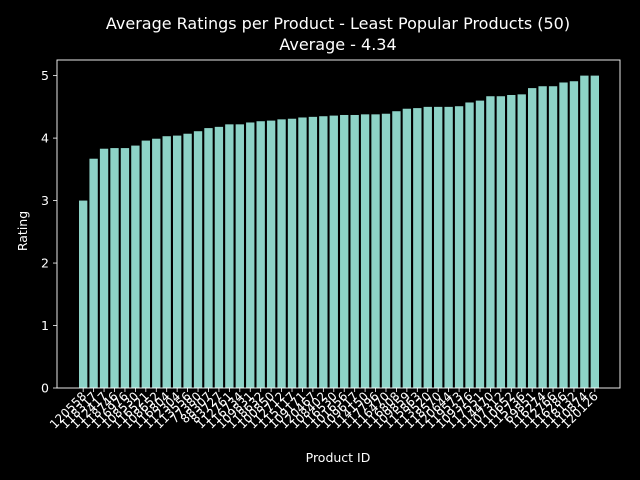 The image size is (640, 480). Describe the element at coordinates (337, 44) in the screenshot. I see `chart-subtitle: Average - 4.34` at that location.